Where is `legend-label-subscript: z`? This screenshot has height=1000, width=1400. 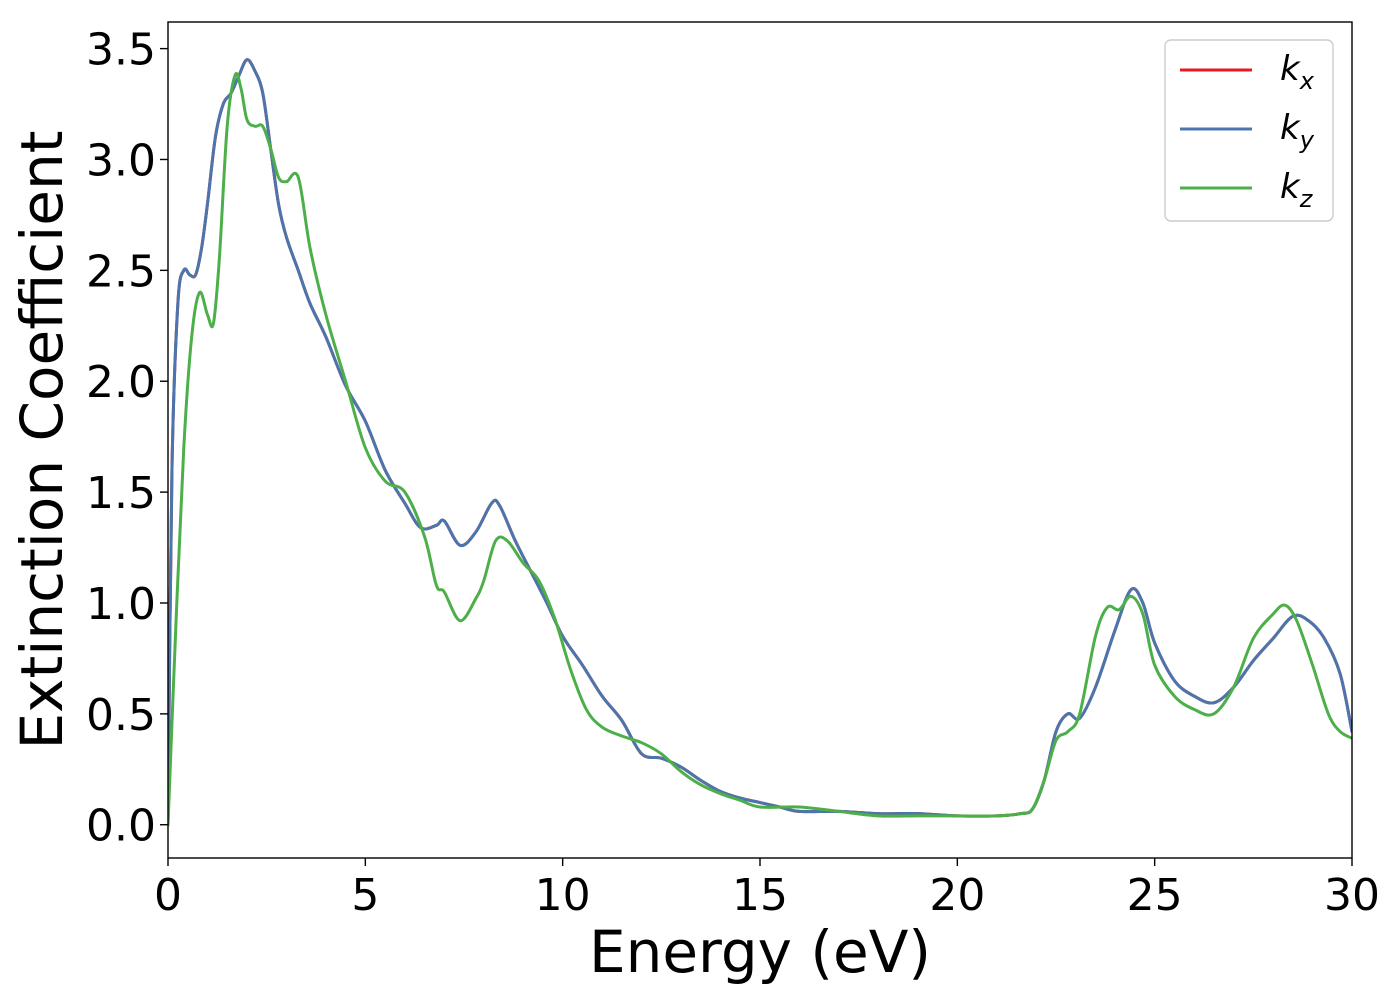
legend-label-subscript: z is located at coordinates (1306, 199).